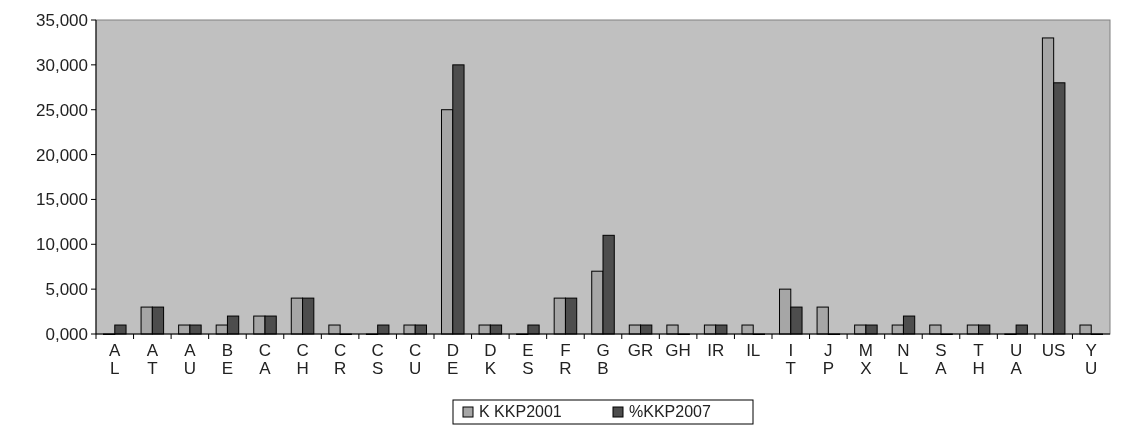 This screenshot has width=1129, height=434. I want to click on y-tick-label: 25,000, so click(62, 110).